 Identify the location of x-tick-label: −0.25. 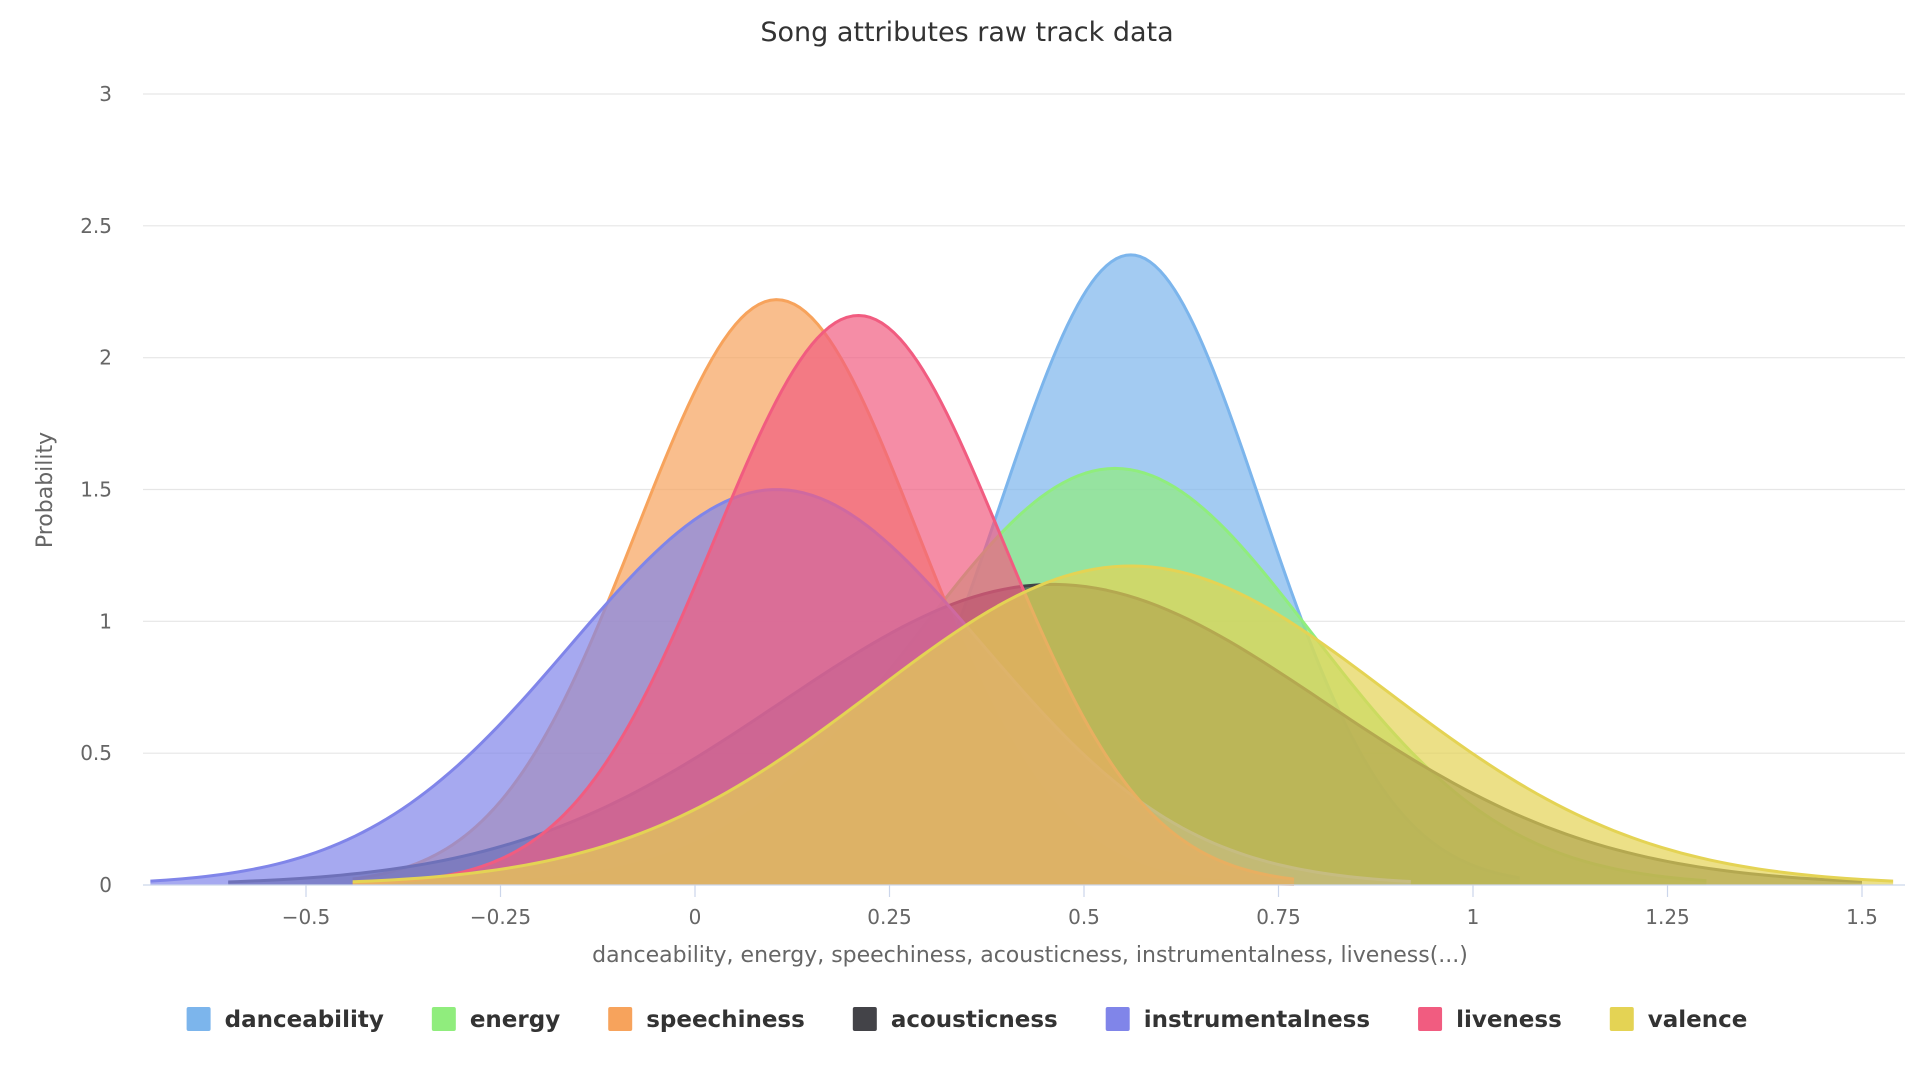
(500, 917).